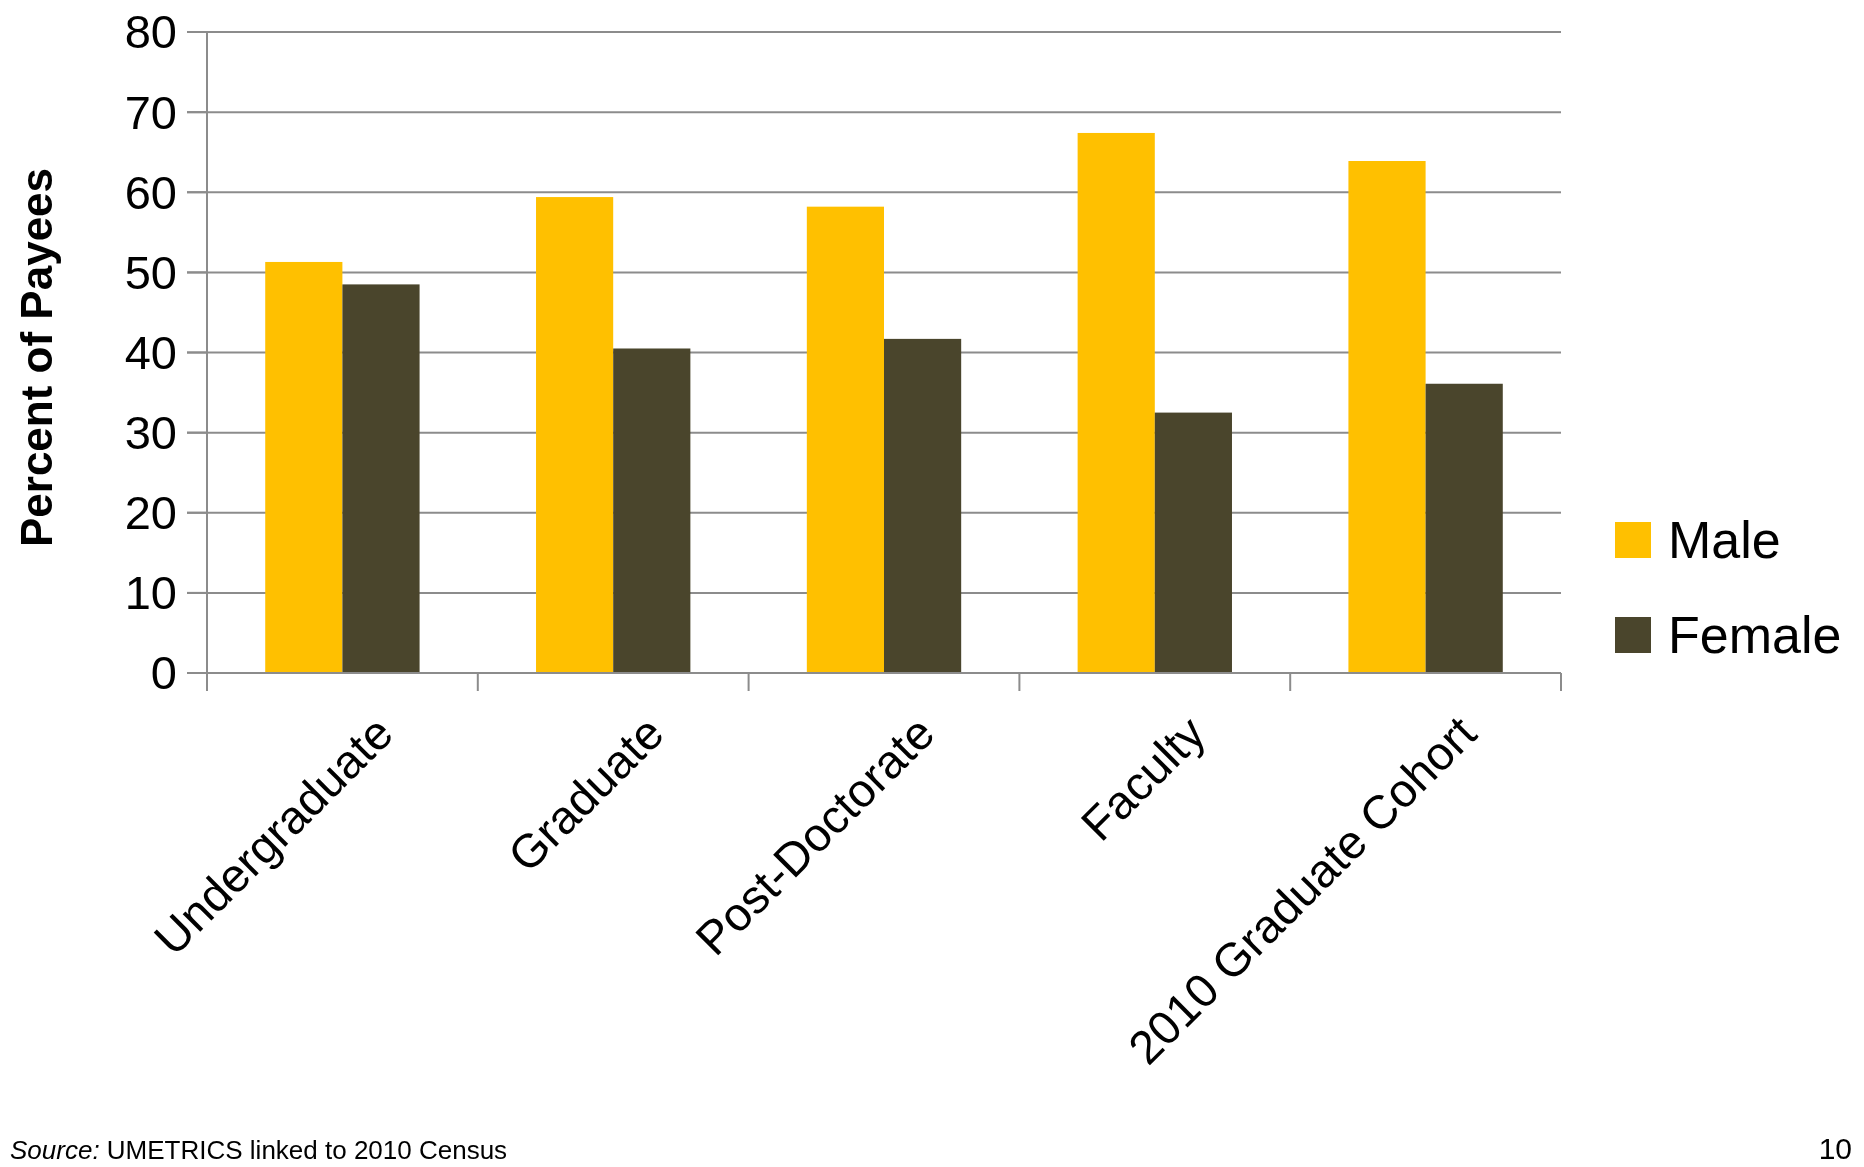 This screenshot has width=1864, height=1167. What do you see at coordinates (36, 357) in the screenshot?
I see `y-axis-title: Percent of Payees` at bounding box center [36, 357].